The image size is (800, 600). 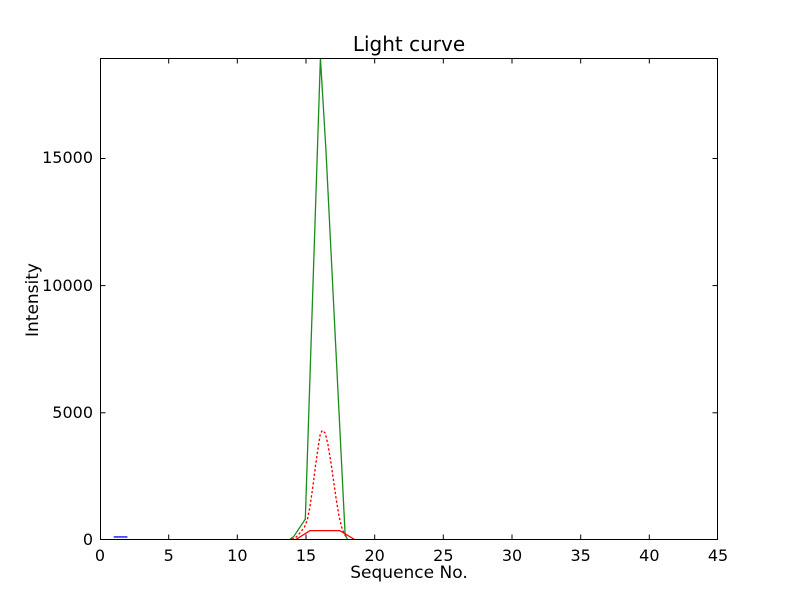 I want to click on y-tick-label: 5000, so click(x=72, y=412).